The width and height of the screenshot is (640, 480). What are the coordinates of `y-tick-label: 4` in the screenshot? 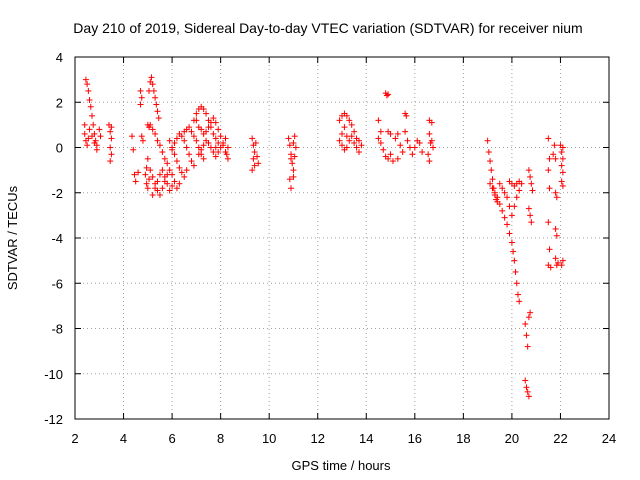 It's located at (59, 57).